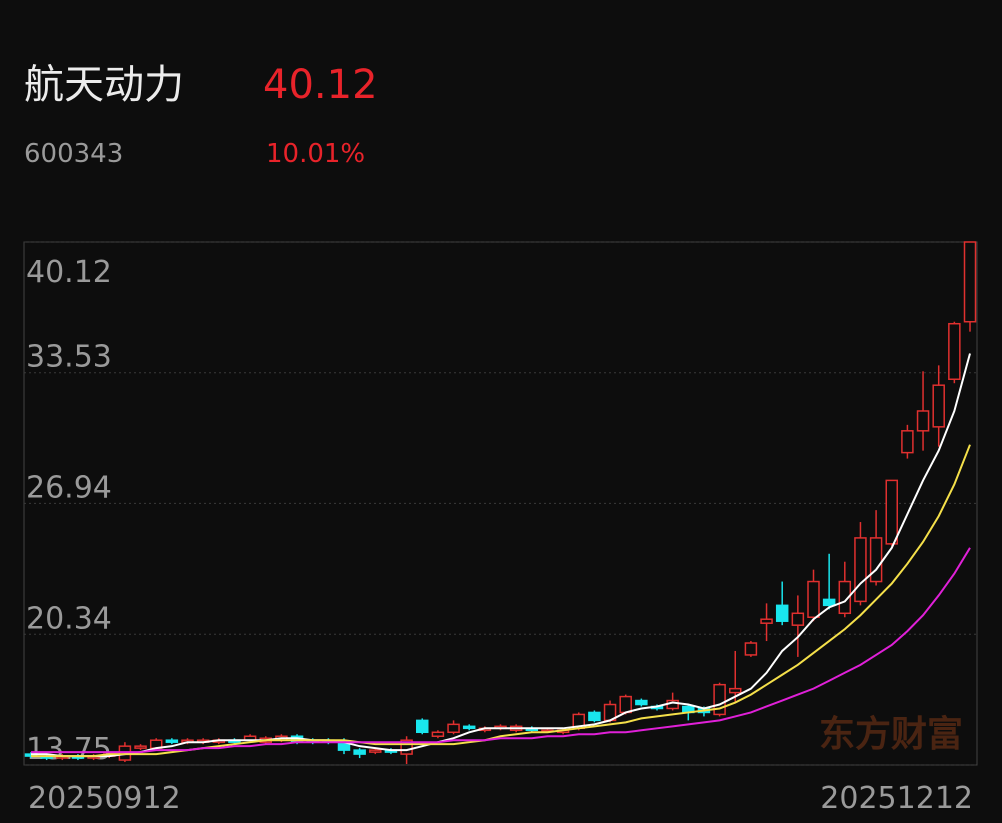 The width and height of the screenshot is (1002, 823). What do you see at coordinates (69, 272) in the screenshot?
I see `y-tick-label: 40.12` at bounding box center [69, 272].